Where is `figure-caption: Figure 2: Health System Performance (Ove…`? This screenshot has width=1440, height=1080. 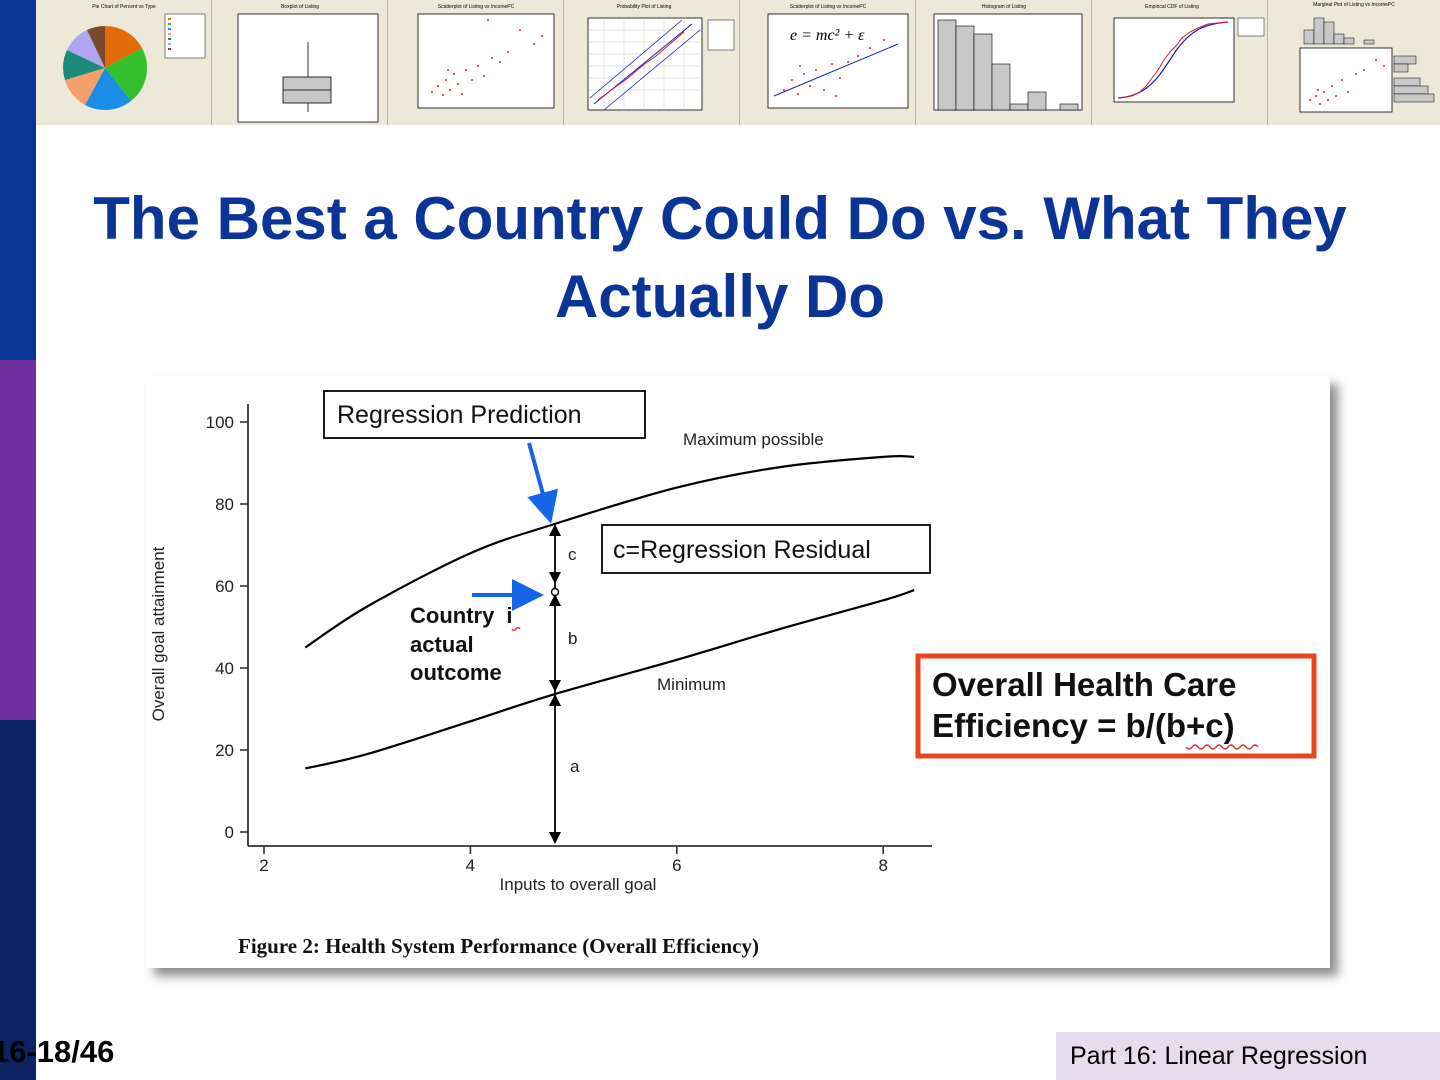 figure-caption: Figure 2: Health System Performance (Ove… is located at coordinates (498, 946).